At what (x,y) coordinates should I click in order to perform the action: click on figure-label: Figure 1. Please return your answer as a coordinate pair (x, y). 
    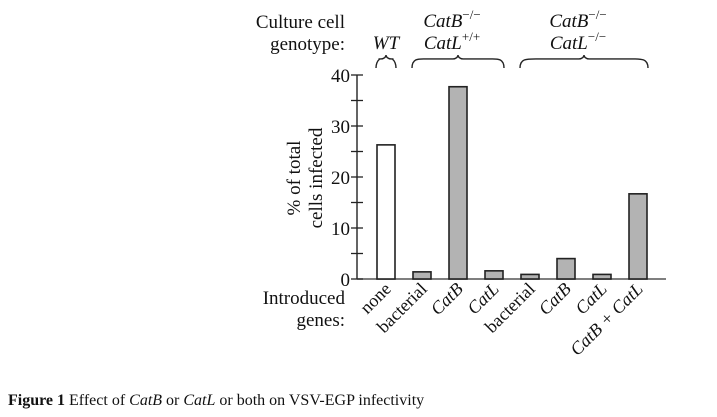
    Looking at the image, I should click on (37, 400).